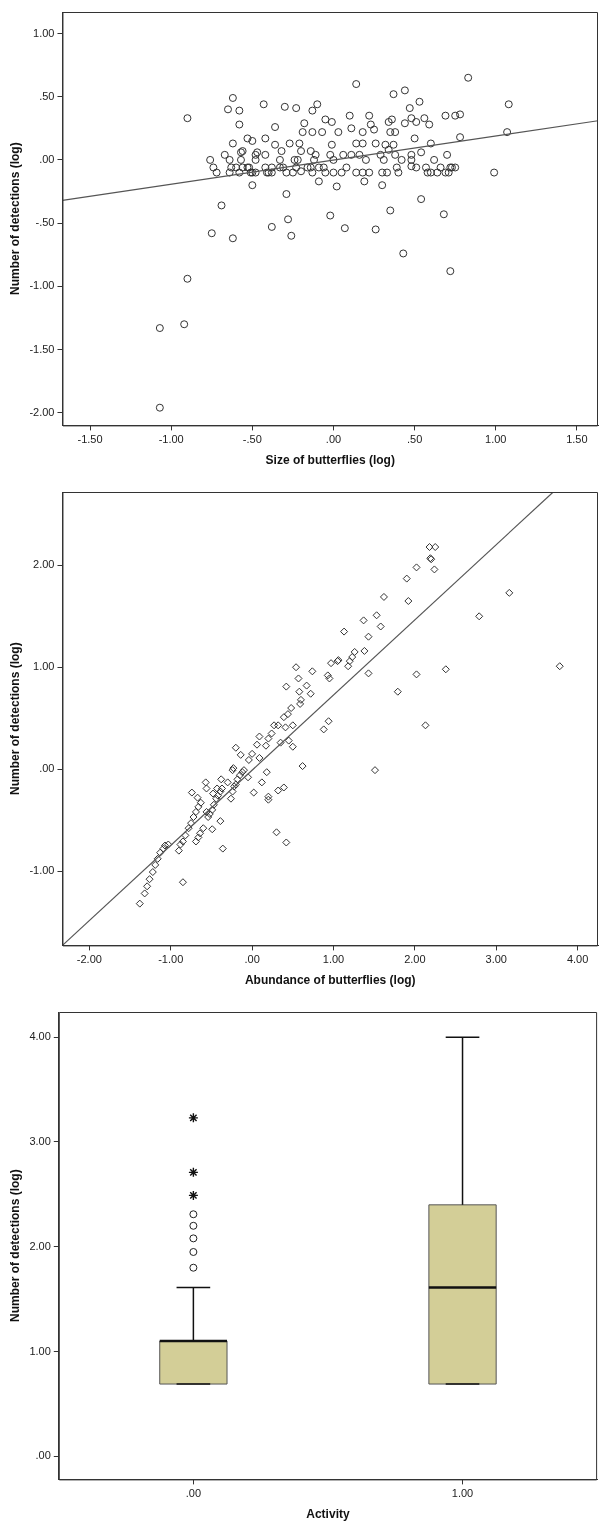  What do you see at coordinates (415, 959) in the screenshot?
I see `x-tick-label: 2.00` at bounding box center [415, 959].